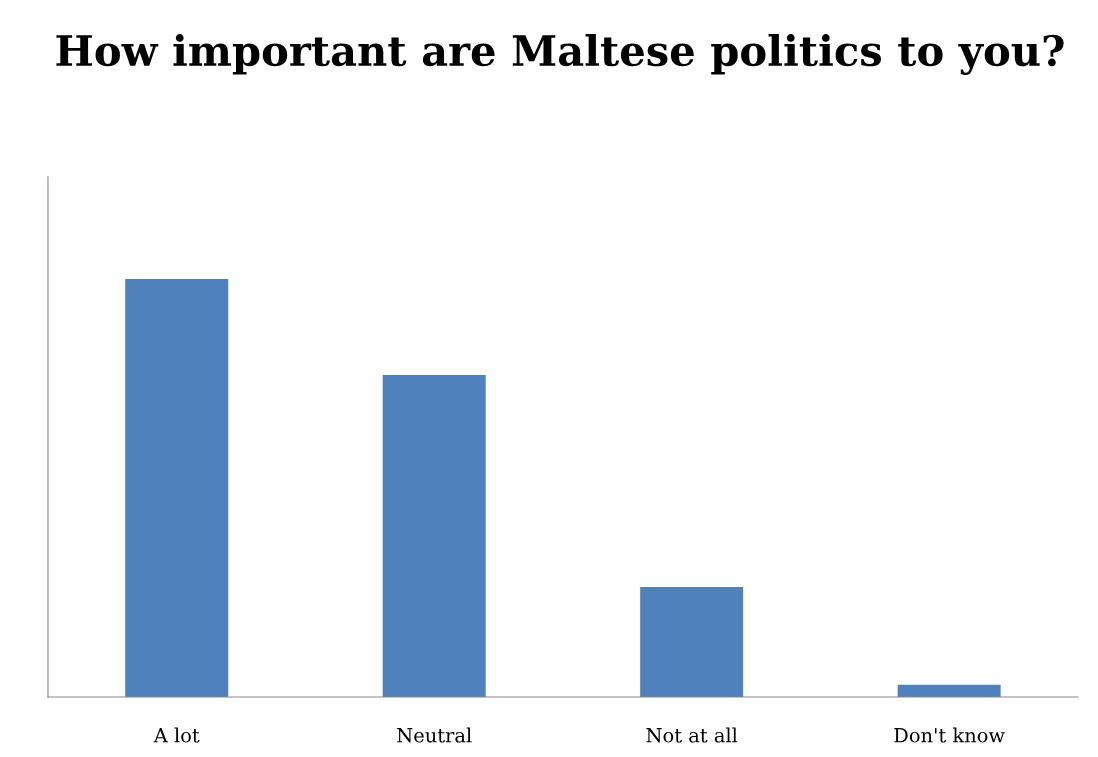 Image resolution: width=1098 pixels, height=757 pixels. I want to click on x-tick-label: Neutral, so click(434, 735).